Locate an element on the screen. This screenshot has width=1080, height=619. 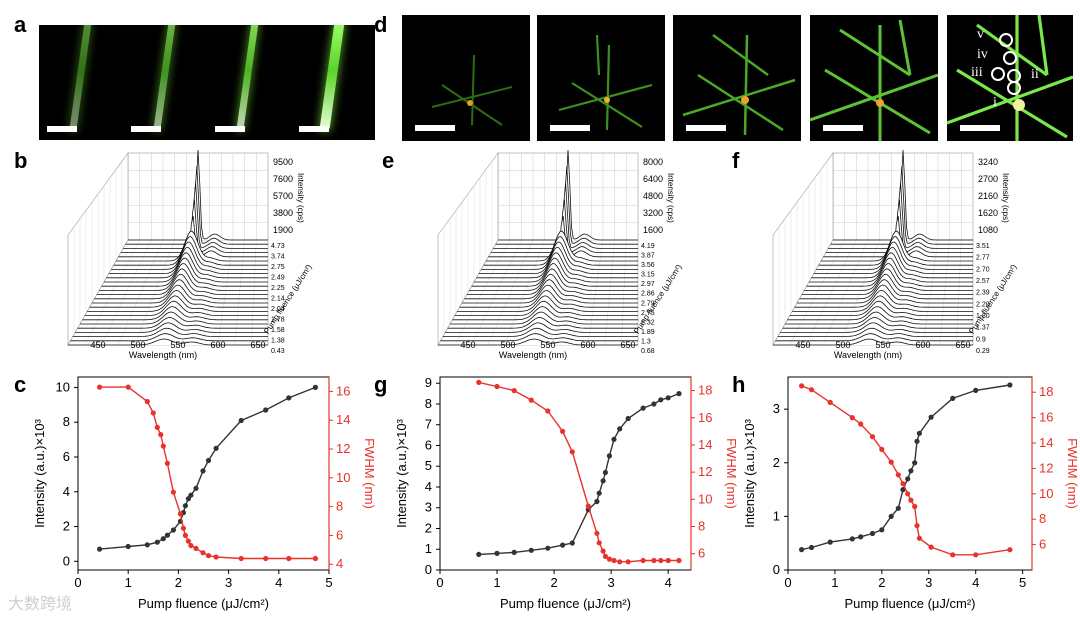
z-tick-label: 8000 is located at coordinates (653, 162).